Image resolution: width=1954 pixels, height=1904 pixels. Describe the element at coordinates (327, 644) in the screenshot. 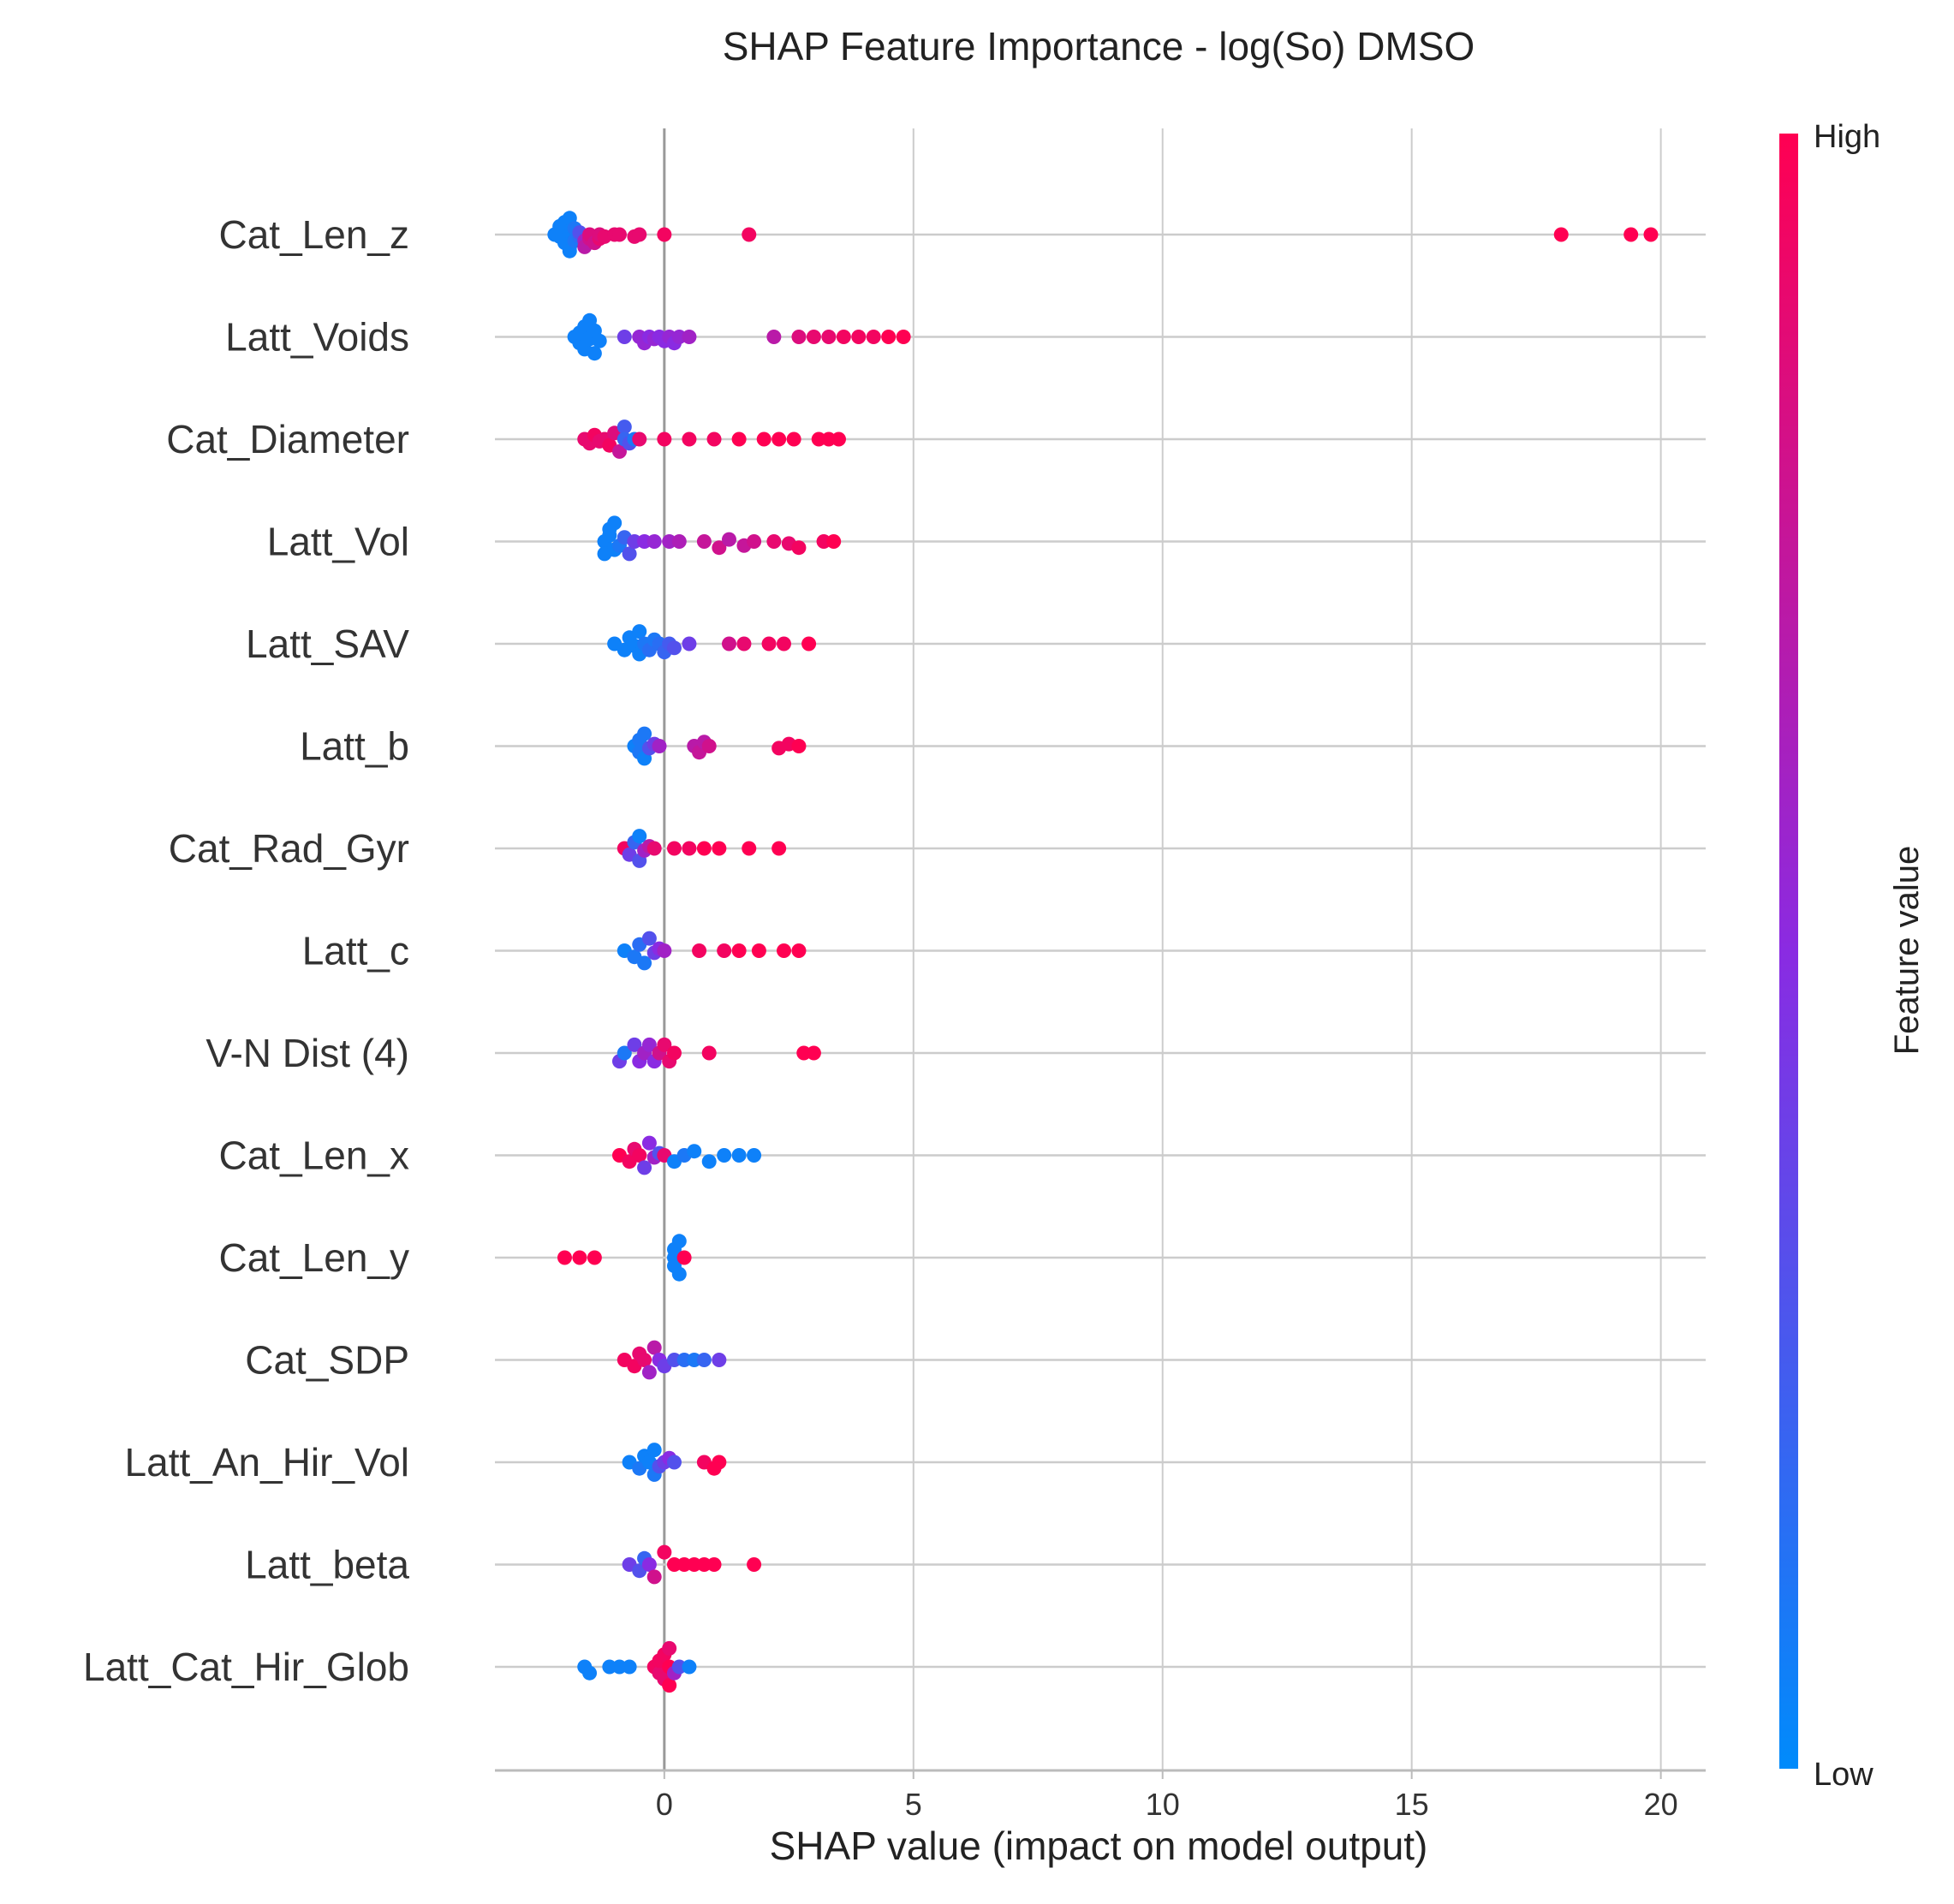

I see `feature-label: Latt_SAV` at that location.